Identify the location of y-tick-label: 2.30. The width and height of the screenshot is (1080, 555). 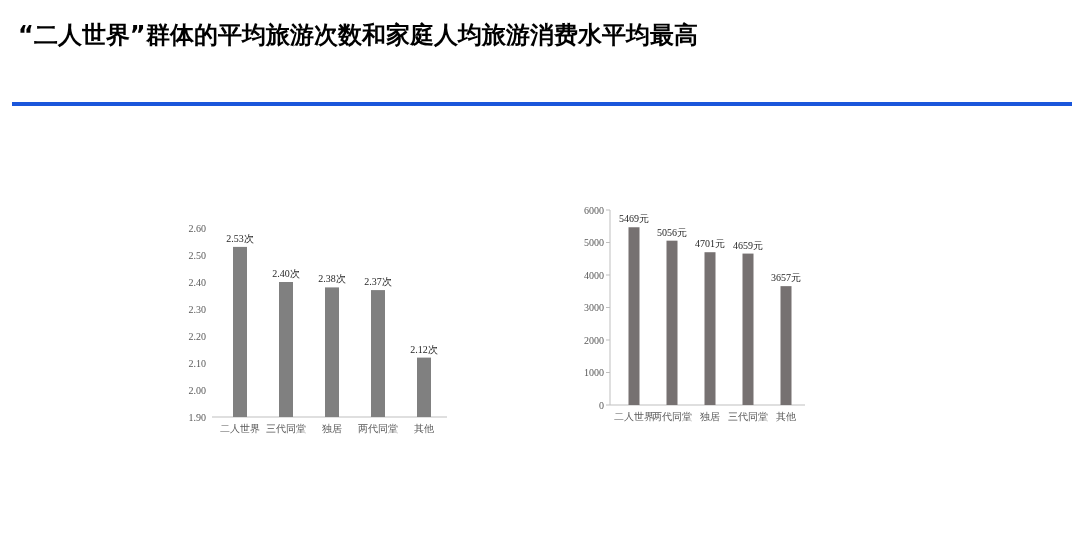
(197, 309).